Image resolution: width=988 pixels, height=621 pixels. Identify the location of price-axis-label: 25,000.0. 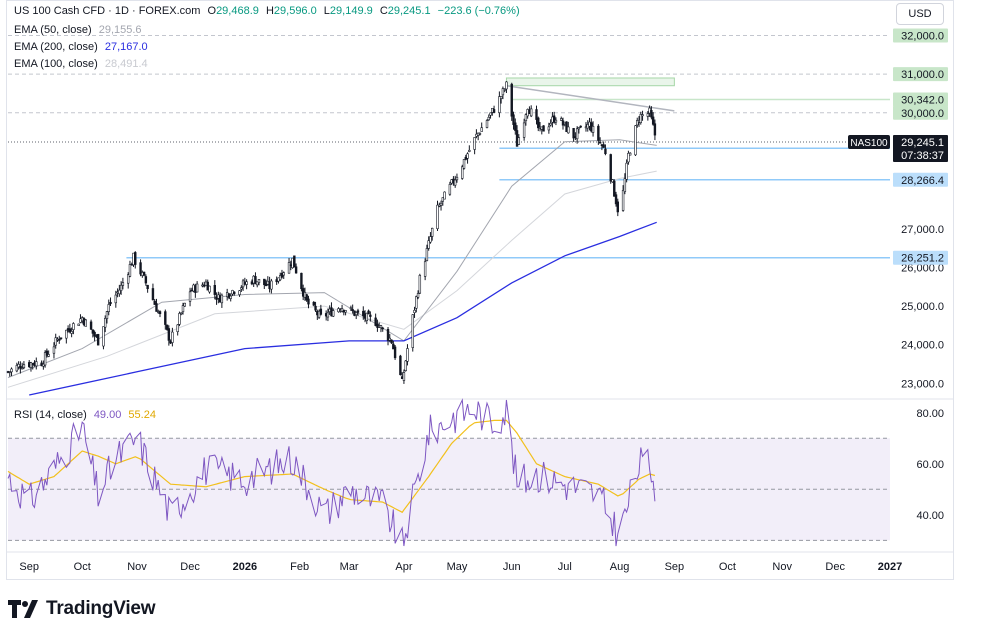
(922, 307).